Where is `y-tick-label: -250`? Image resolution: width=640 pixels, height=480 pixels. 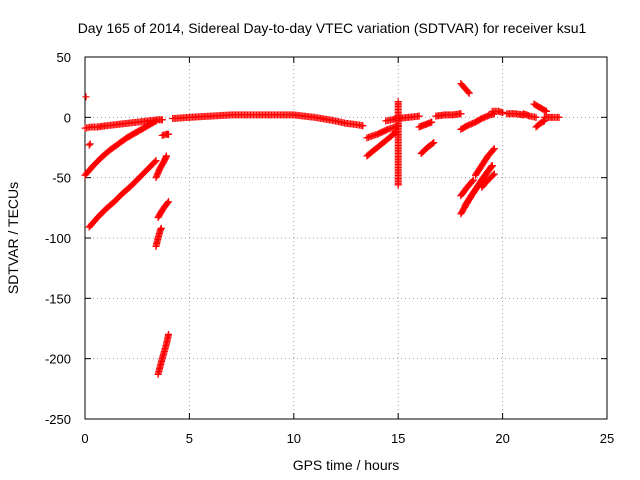
y-tick-label: -250 is located at coordinates (58, 419).